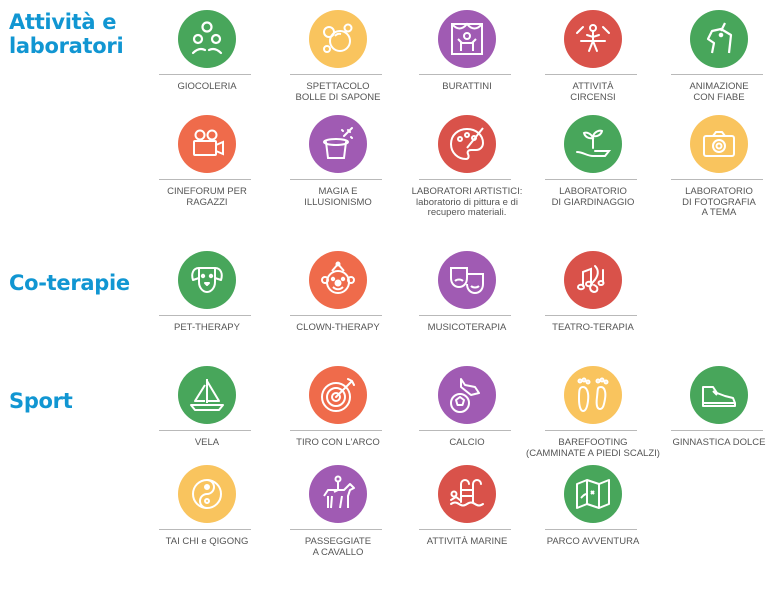 This screenshot has width=768, height=590. Describe the element at coordinates (340, 177) in the screenshot. I see `activity-tile: MAGIA E ILLUSIONISMO` at that location.